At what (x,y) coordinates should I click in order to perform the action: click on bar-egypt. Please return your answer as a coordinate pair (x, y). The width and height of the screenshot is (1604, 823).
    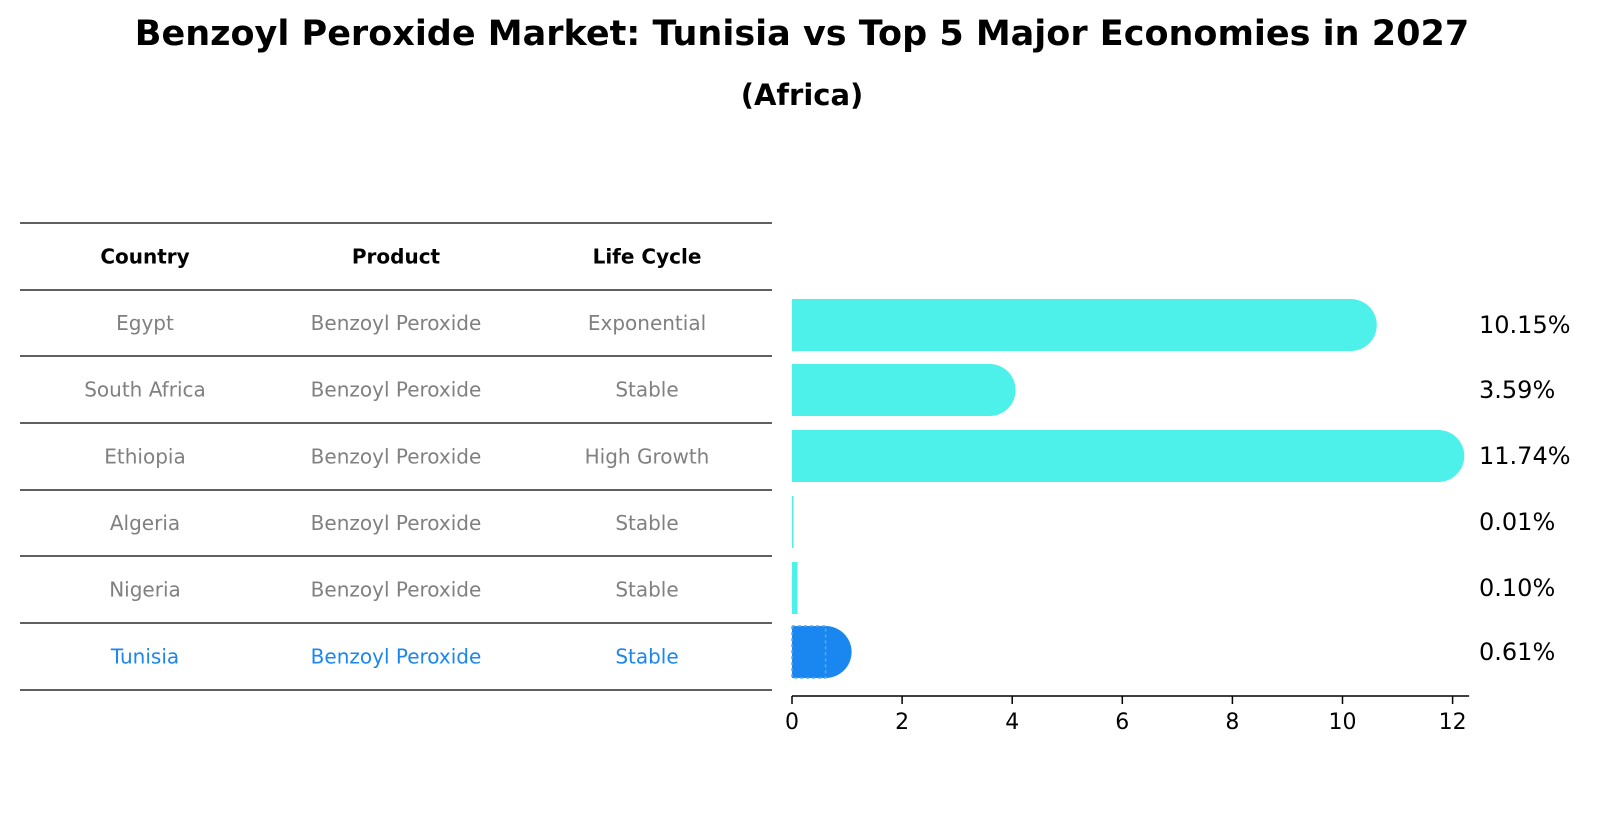
    Looking at the image, I should click on (1084, 325).